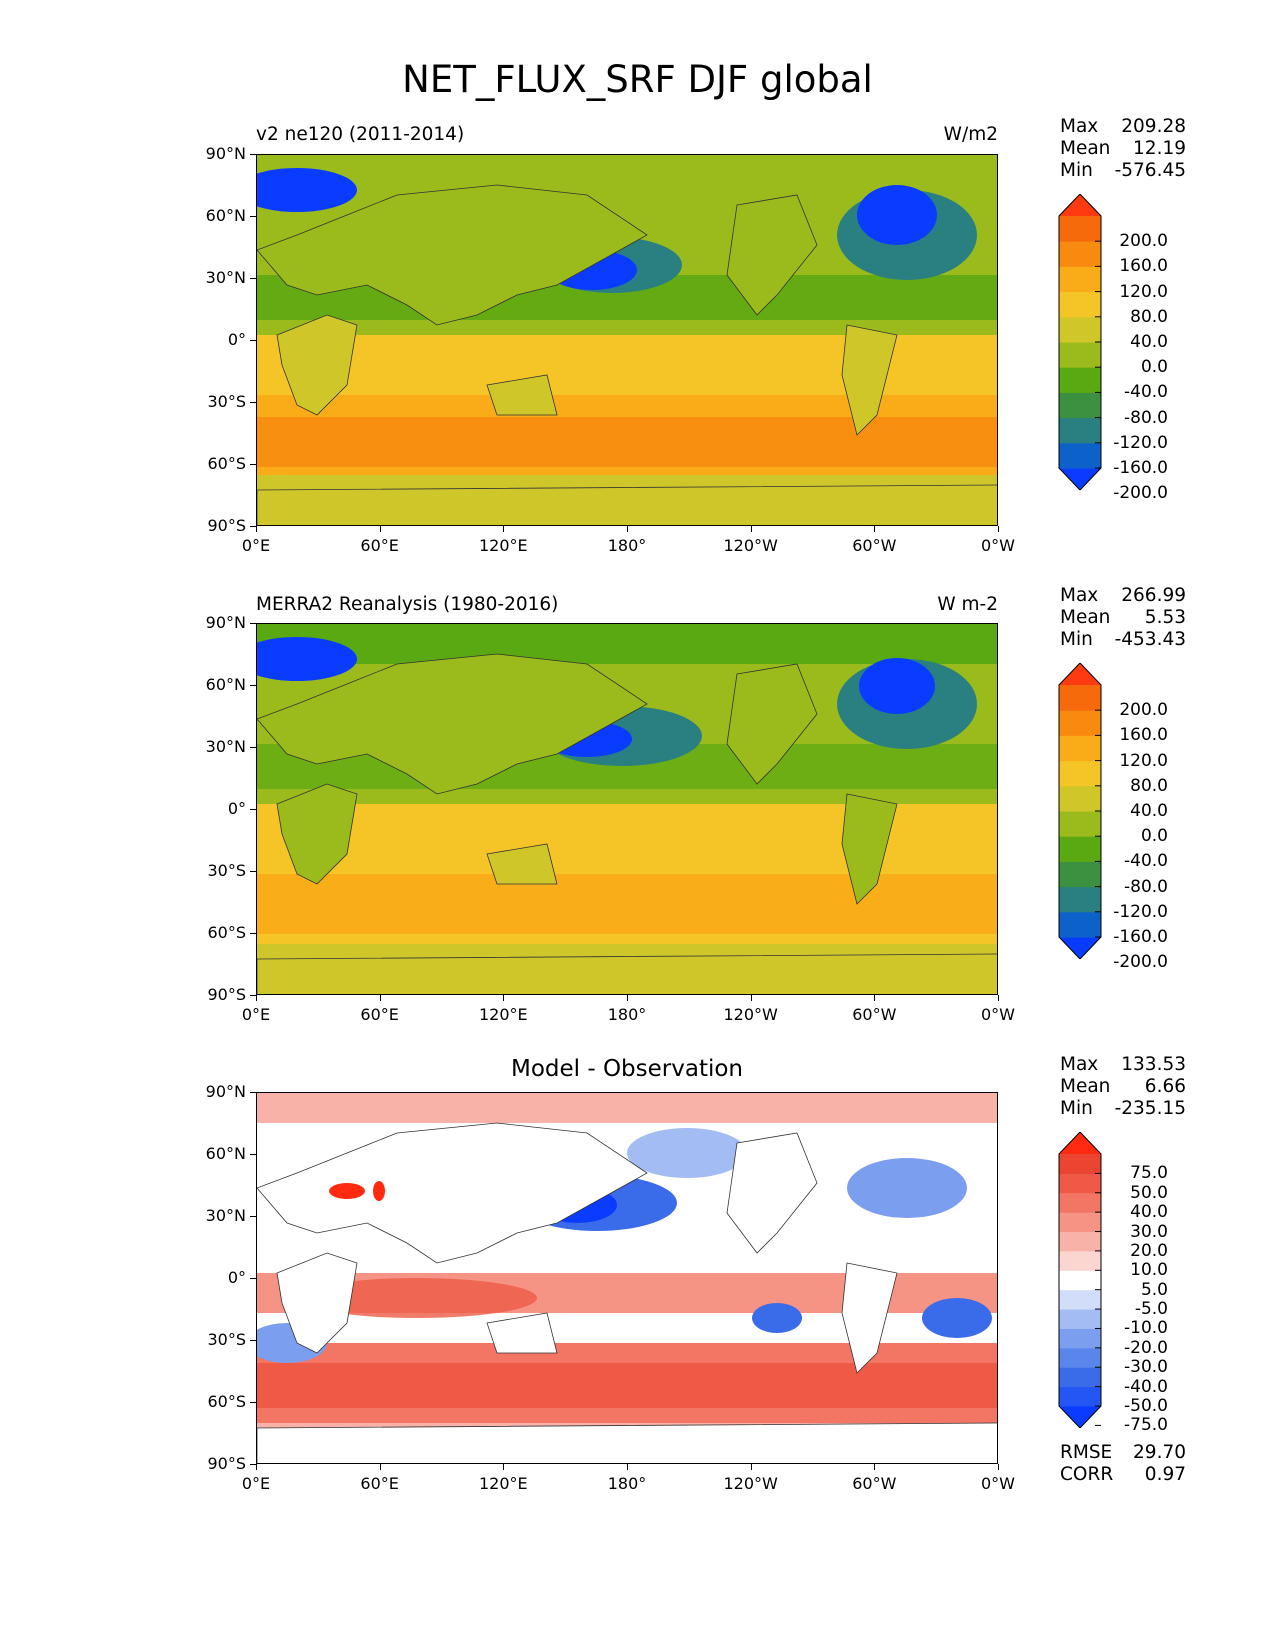 The height and width of the screenshot is (1650, 1275). What do you see at coordinates (1079, 595) in the screenshot?
I see `panel-2-max-label: Max` at bounding box center [1079, 595].